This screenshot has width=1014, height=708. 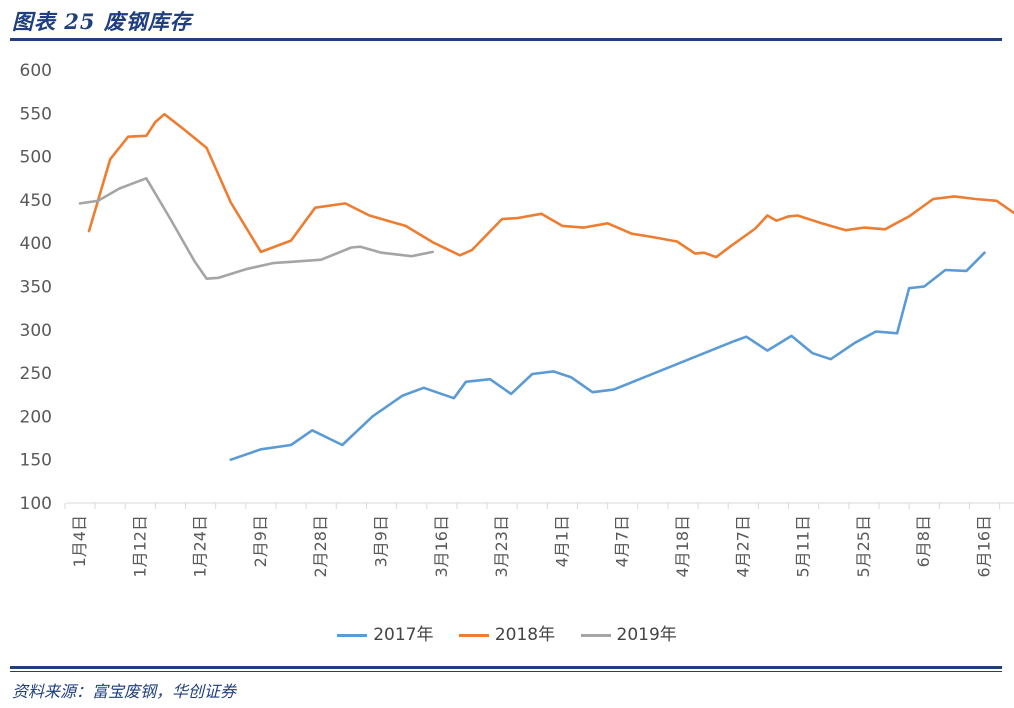 I want to click on x-tick-label: 4月27日, so click(x=742, y=546).